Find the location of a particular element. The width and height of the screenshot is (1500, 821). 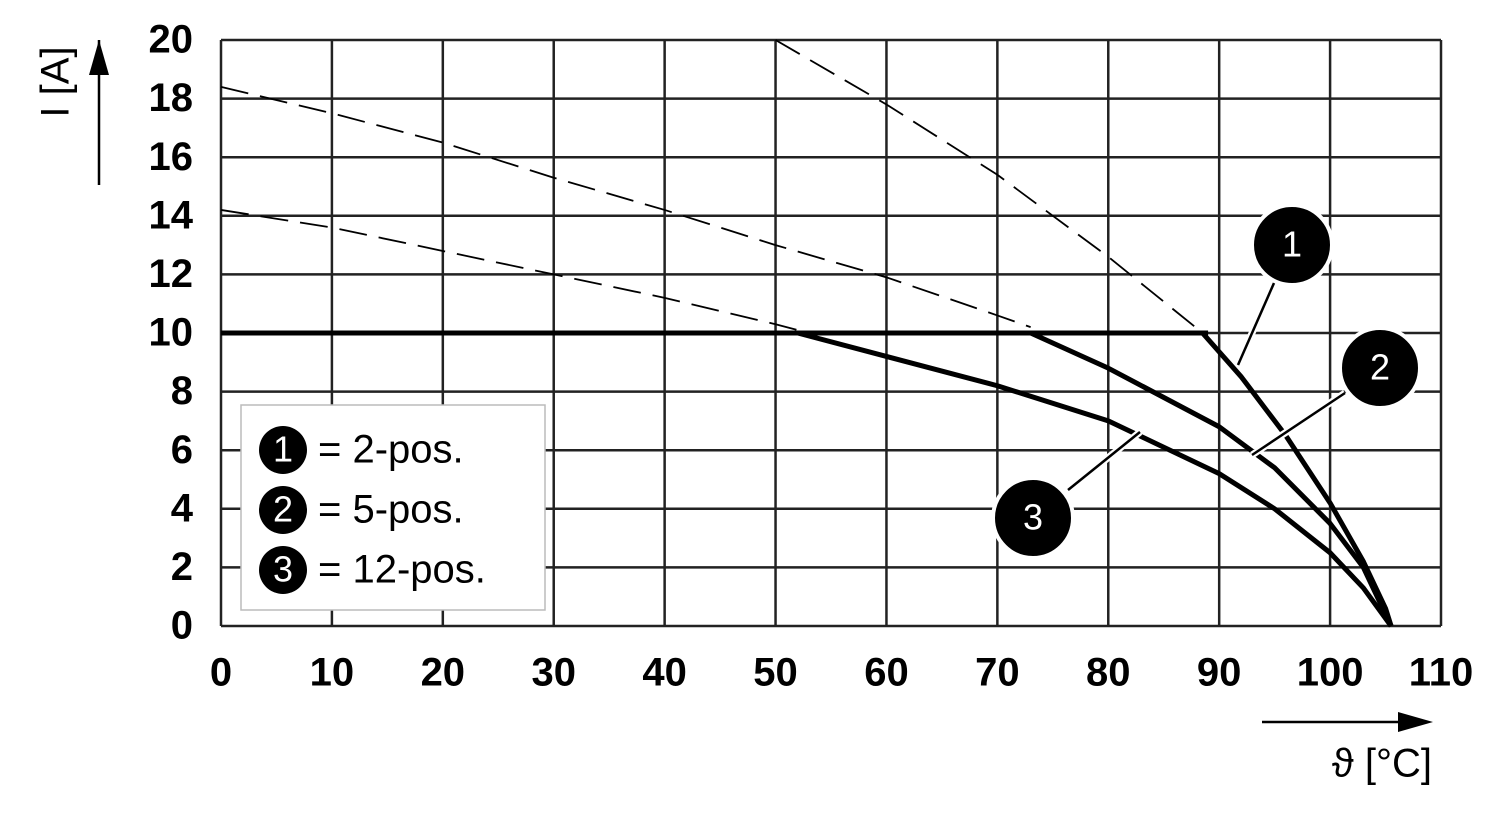

y-arrow-head is located at coordinates (99, 57).